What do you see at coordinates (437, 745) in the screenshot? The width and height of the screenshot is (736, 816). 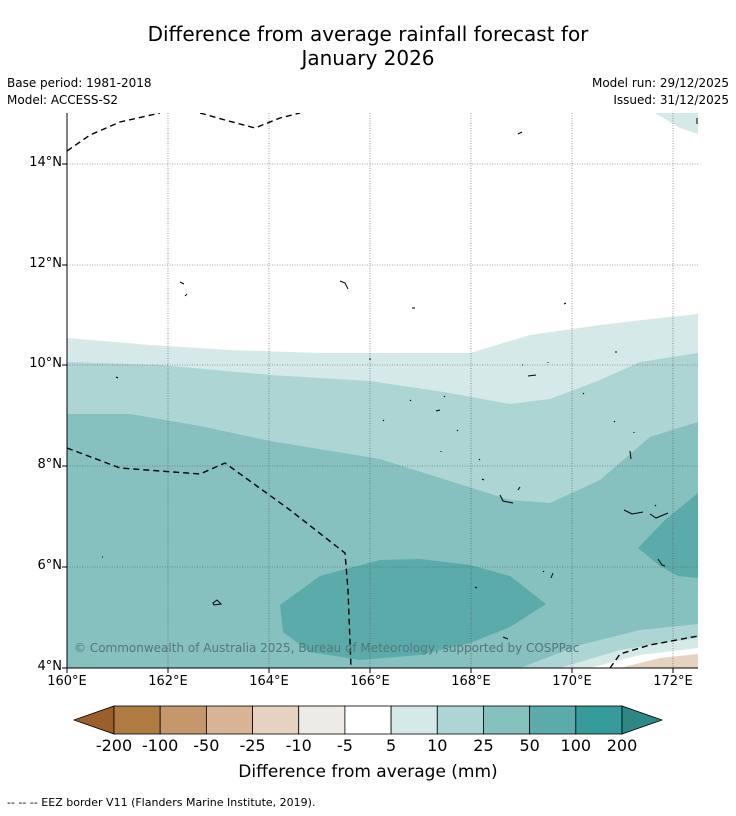 I see `colorbar-tick-label: 10` at bounding box center [437, 745].